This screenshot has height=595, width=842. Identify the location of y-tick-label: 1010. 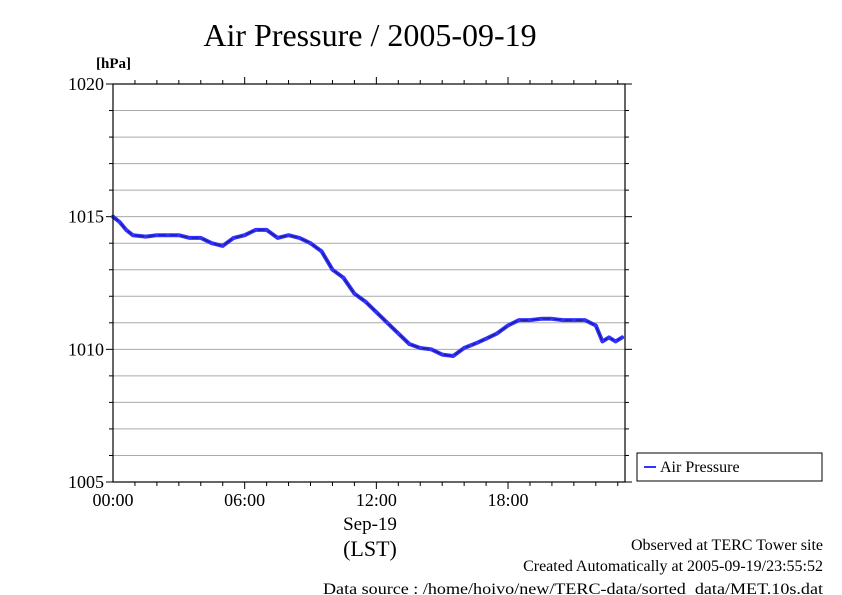
(86, 349).